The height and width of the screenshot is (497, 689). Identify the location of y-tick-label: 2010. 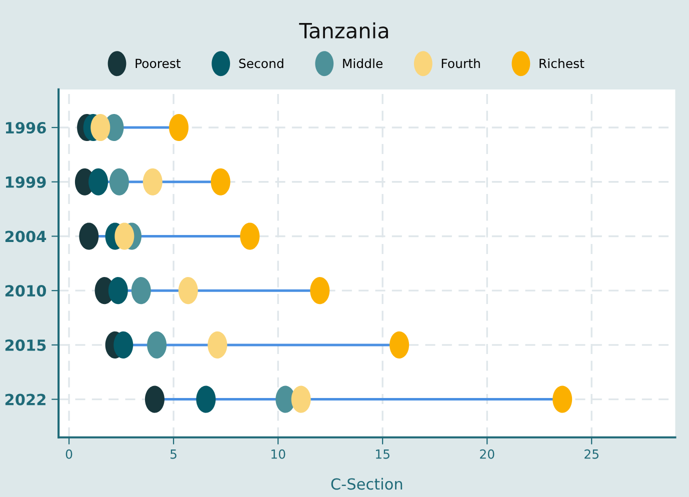
(25, 291).